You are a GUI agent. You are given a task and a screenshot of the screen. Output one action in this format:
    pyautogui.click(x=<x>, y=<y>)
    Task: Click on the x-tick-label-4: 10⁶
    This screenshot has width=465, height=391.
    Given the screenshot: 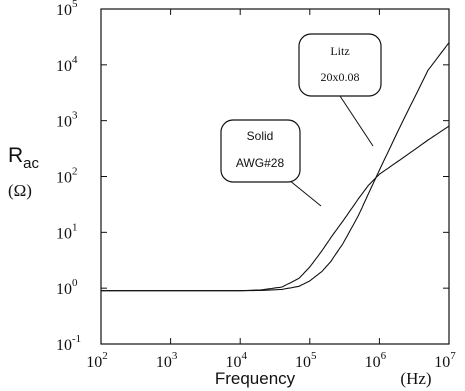 What is the action you would take?
    pyautogui.click(x=376, y=360)
    